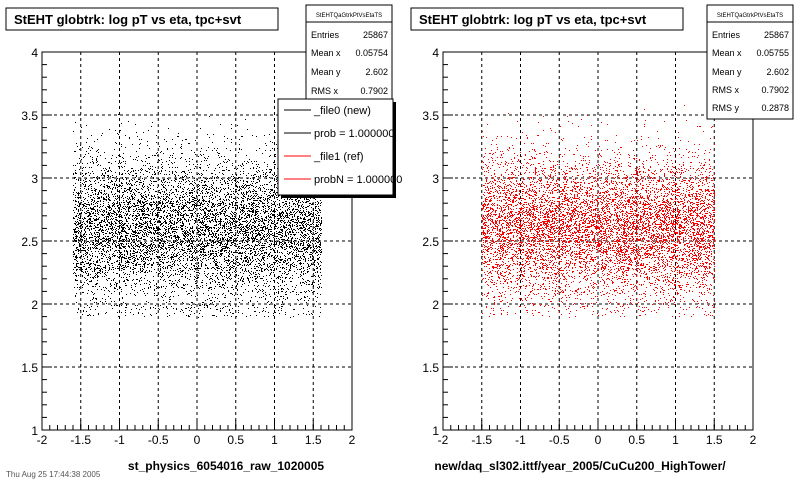 Image resolution: width=800 pixels, height=480 pixels. I want to click on right-chart-title: StEHT globtrk: log pT vs eta, tpc+svt, so click(533, 19).